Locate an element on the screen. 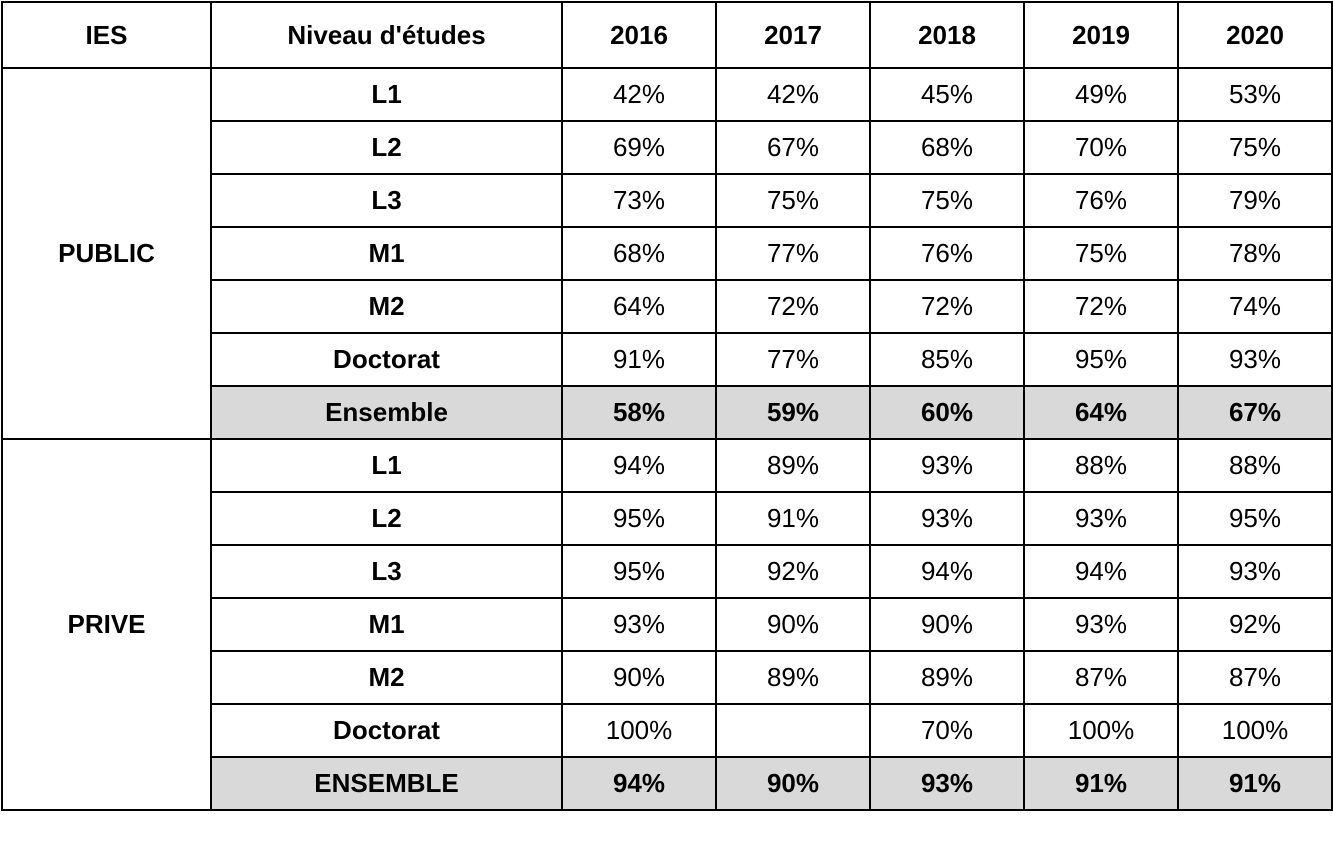  header-level: Niveau d'études is located at coordinates (386, 35).